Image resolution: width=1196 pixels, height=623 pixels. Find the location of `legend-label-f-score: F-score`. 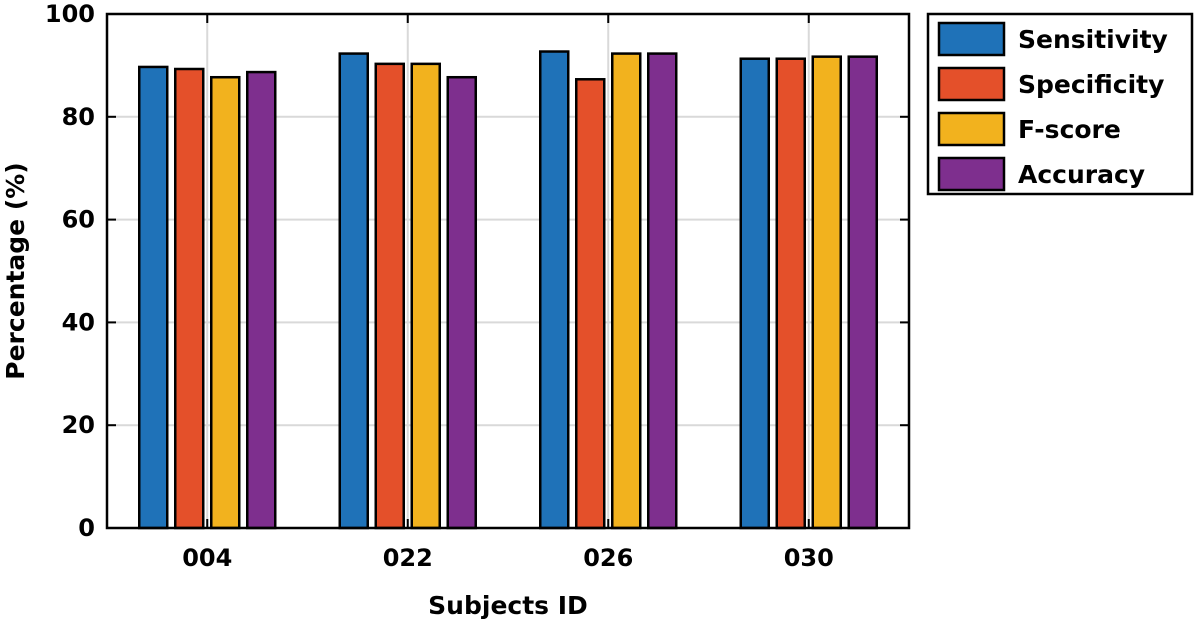

legend-label-f-score: F-score is located at coordinates (1069, 129).